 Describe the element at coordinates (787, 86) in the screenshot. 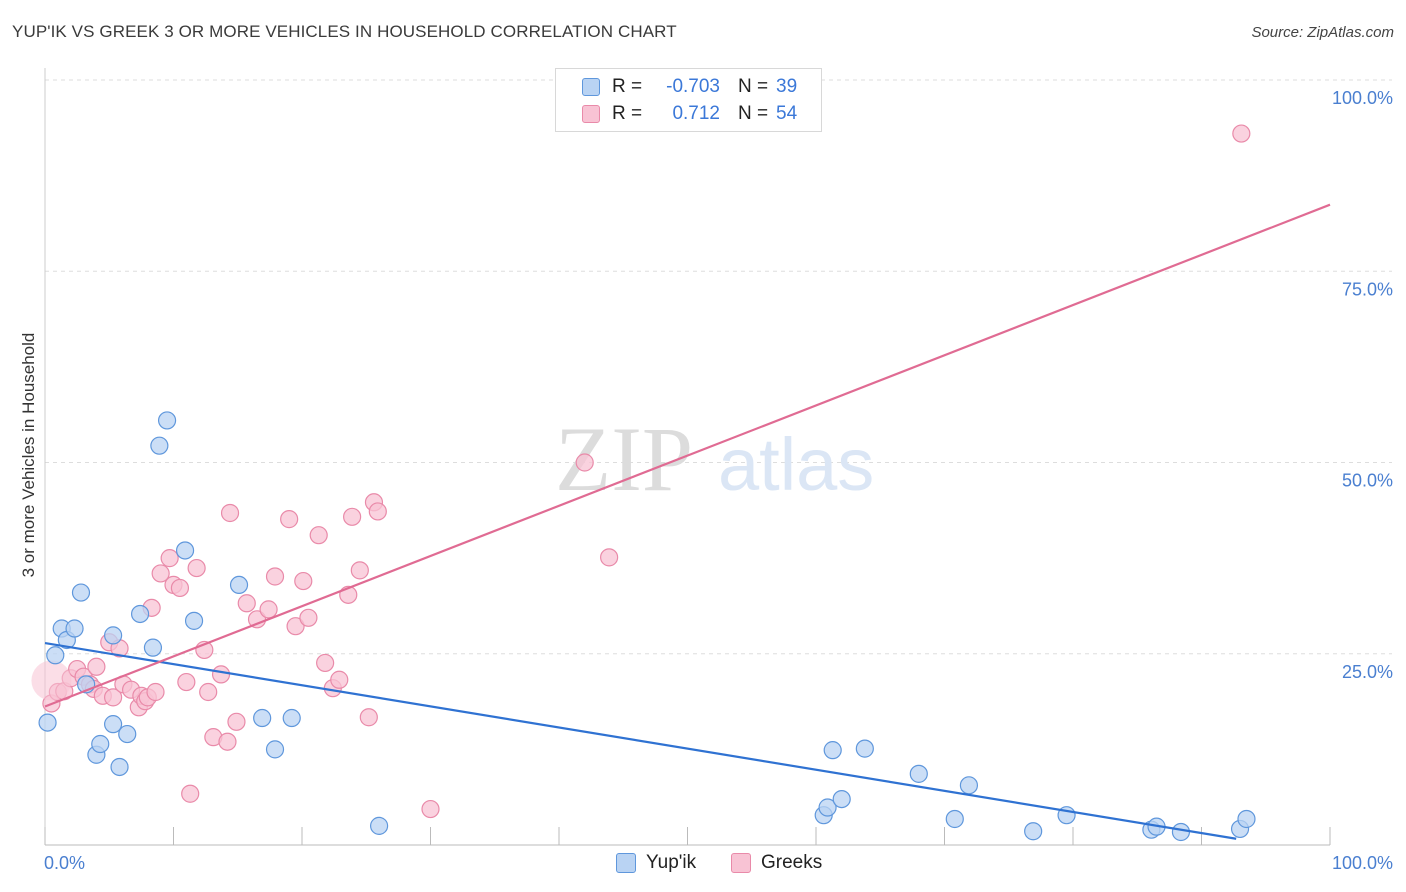

I see `legend-n-value: 39` at that location.